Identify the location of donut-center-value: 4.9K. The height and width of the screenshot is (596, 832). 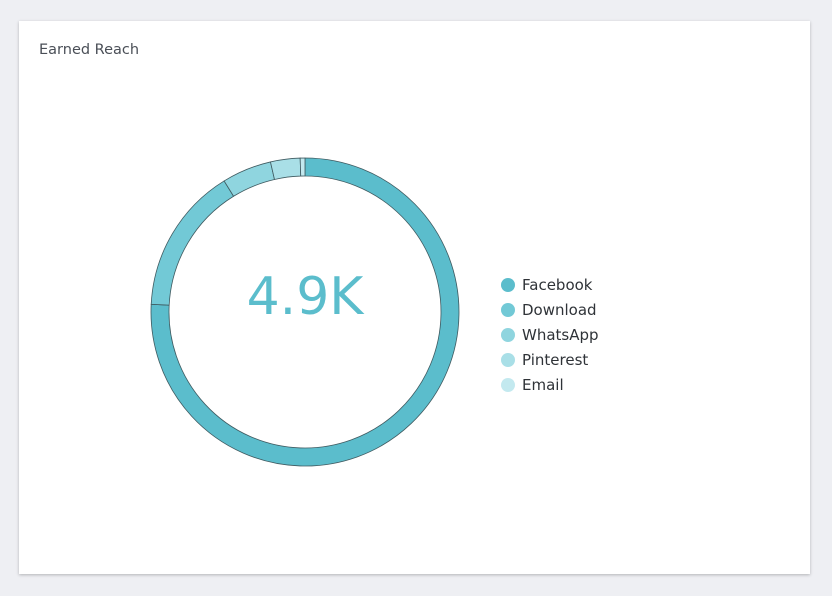
(305, 297).